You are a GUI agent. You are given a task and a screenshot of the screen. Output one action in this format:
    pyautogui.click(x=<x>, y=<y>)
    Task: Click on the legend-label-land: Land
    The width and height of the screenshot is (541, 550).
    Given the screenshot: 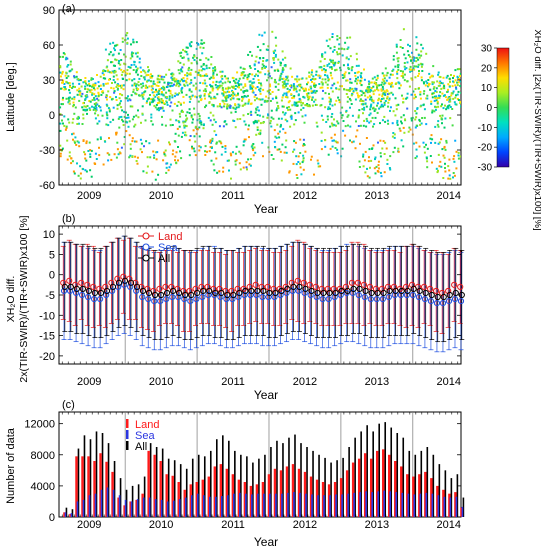 What is the action you would take?
    pyautogui.click(x=170, y=237)
    